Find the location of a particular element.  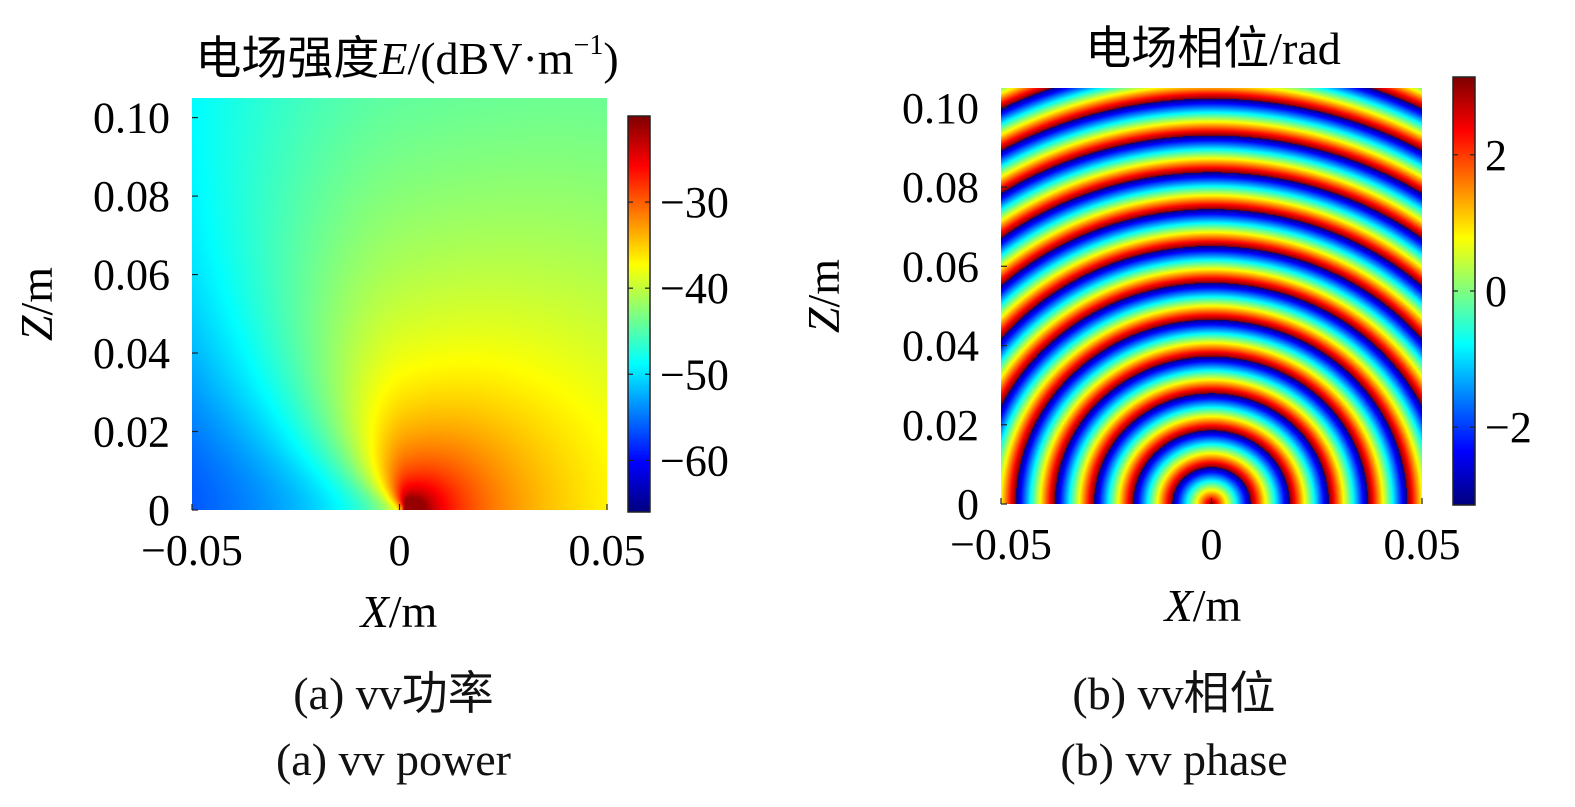

title-symbol: E is located at coordinates (392, 58).